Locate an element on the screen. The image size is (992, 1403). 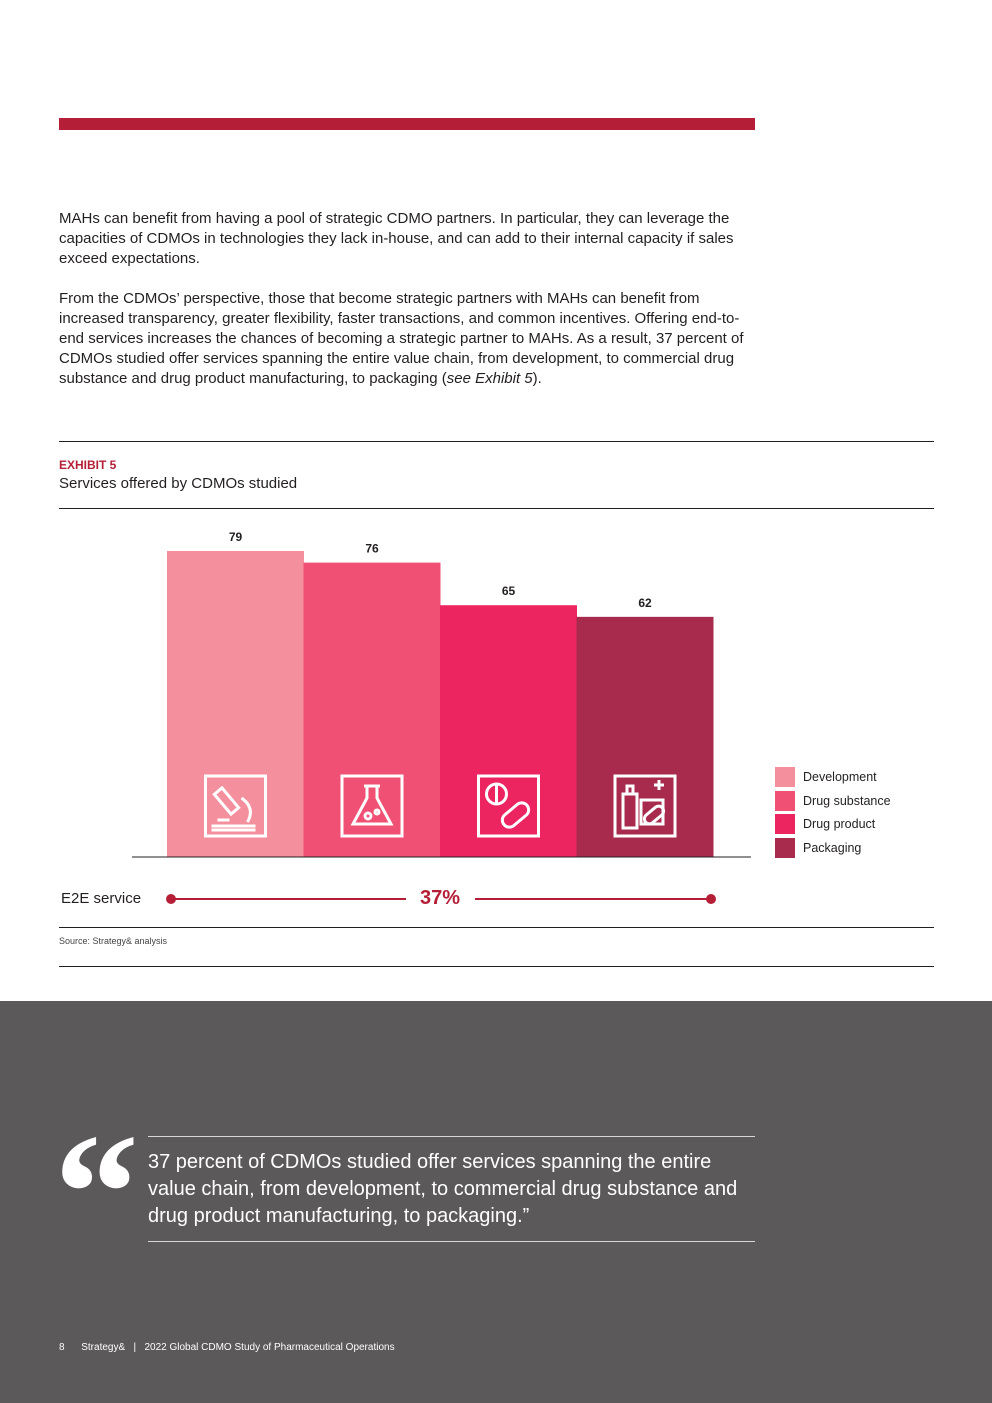
medicine-package-icon is located at coordinates (645, 806).